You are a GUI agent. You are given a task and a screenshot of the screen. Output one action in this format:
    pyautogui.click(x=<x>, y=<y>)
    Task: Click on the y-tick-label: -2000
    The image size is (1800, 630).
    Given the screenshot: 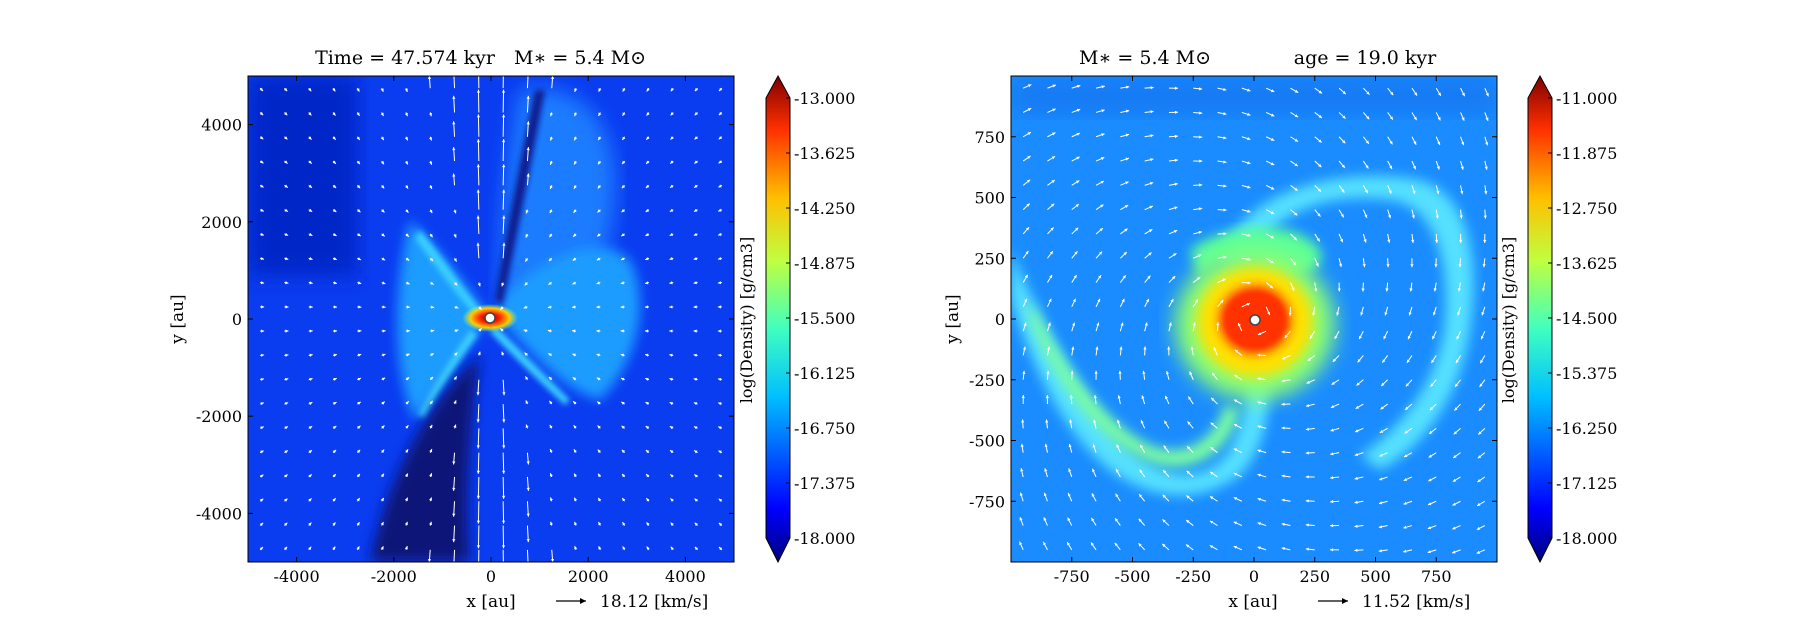 What is the action you would take?
    pyautogui.click(x=219, y=416)
    